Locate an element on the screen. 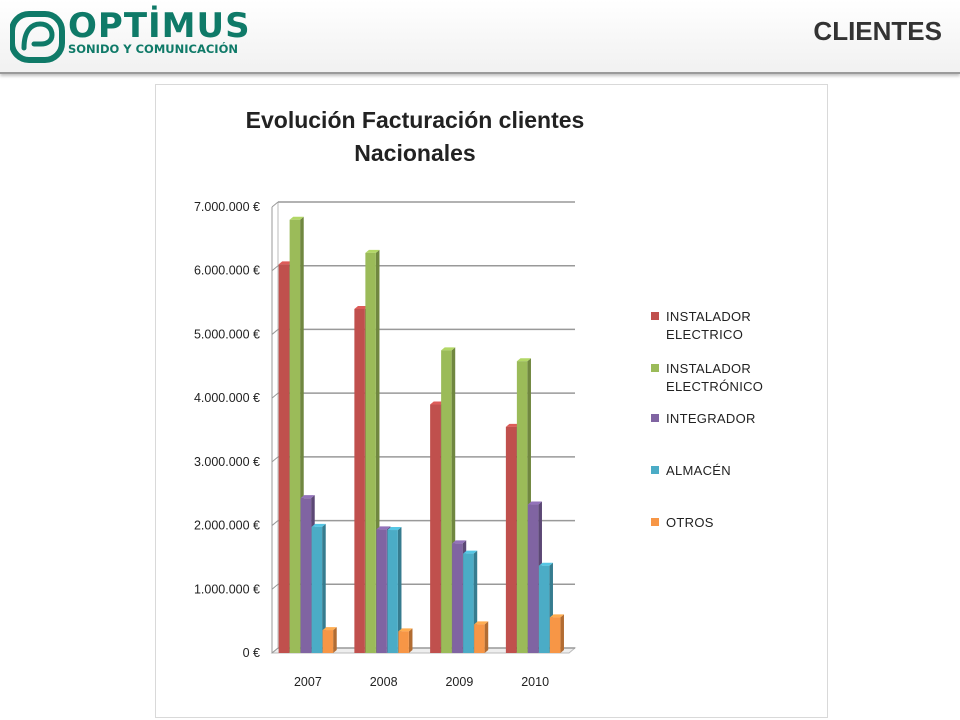  y-tick-label: 5.000.000 € is located at coordinates (227, 334).